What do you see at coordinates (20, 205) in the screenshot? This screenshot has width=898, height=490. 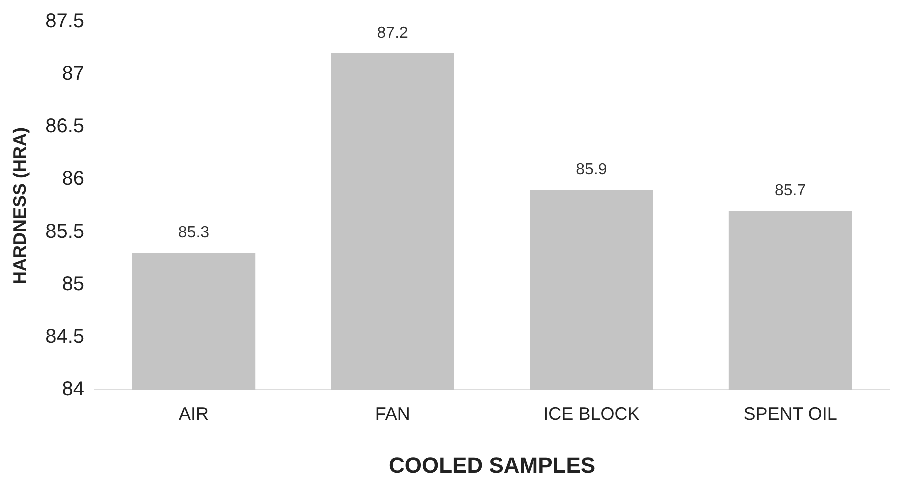 I see `y-axis-title: HARDNESS (HRA)` at bounding box center [20, 205].